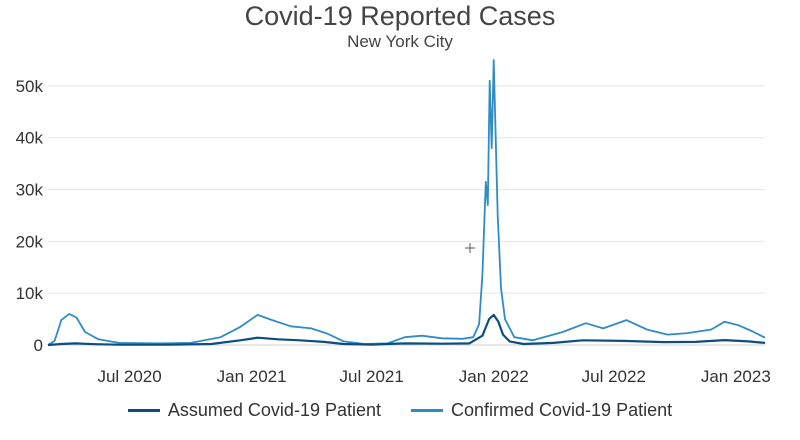 This screenshot has width=800, height=440. I want to click on x-tick-label: Jul 2021, so click(372, 376).